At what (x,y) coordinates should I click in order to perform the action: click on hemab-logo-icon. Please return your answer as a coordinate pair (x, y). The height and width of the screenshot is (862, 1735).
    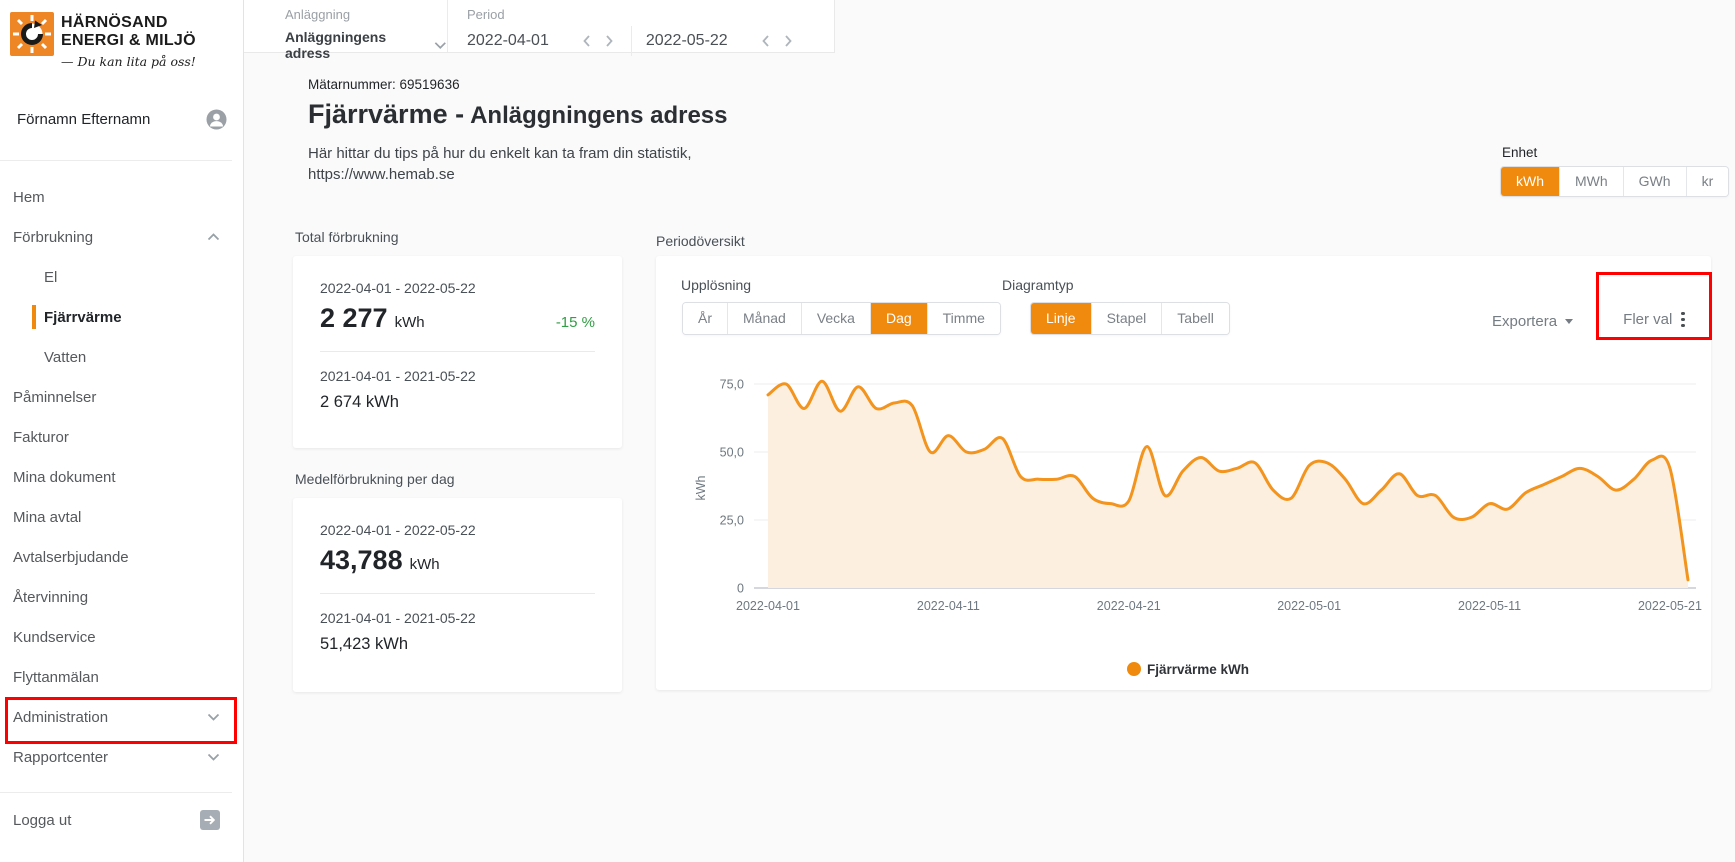
    Looking at the image, I should click on (32, 34).